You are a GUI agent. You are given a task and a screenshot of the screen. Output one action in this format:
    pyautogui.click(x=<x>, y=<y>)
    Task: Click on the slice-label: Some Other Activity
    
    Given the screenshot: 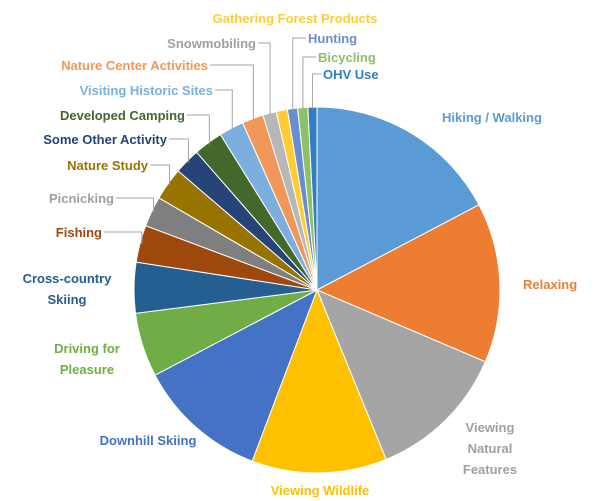 What is the action you would take?
    pyautogui.click(x=105, y=139)
    